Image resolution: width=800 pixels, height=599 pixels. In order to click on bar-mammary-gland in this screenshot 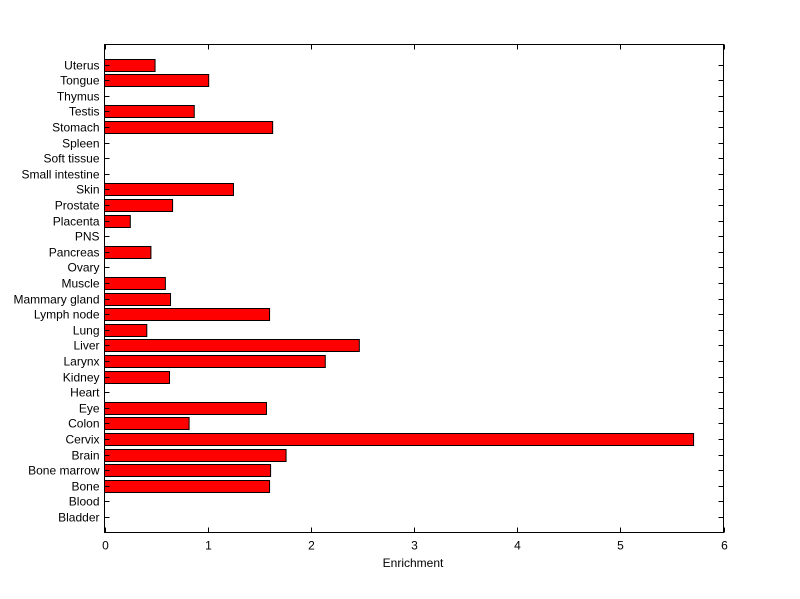, I will do `click(138, 299)`.